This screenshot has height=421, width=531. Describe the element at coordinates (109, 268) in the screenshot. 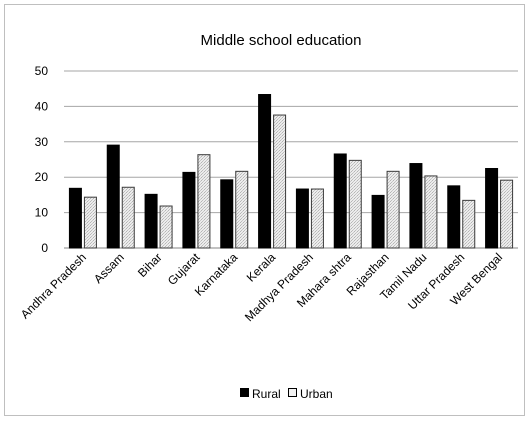

I see `x-category-label: Assam` at that location.